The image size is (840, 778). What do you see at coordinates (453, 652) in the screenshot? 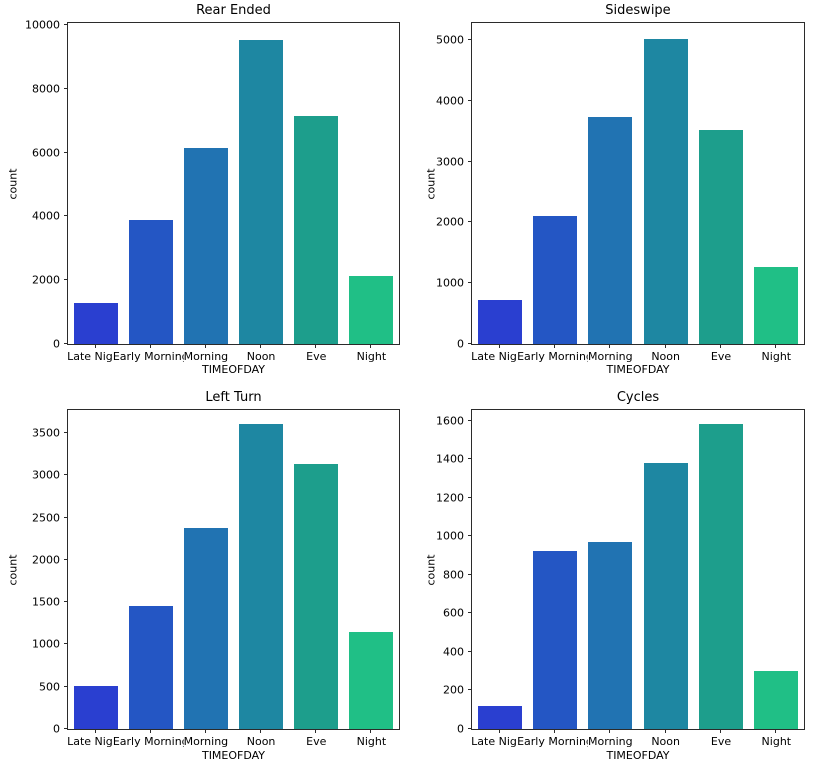
I see `y-tick-label: 400` at bounding box center [453, 652].